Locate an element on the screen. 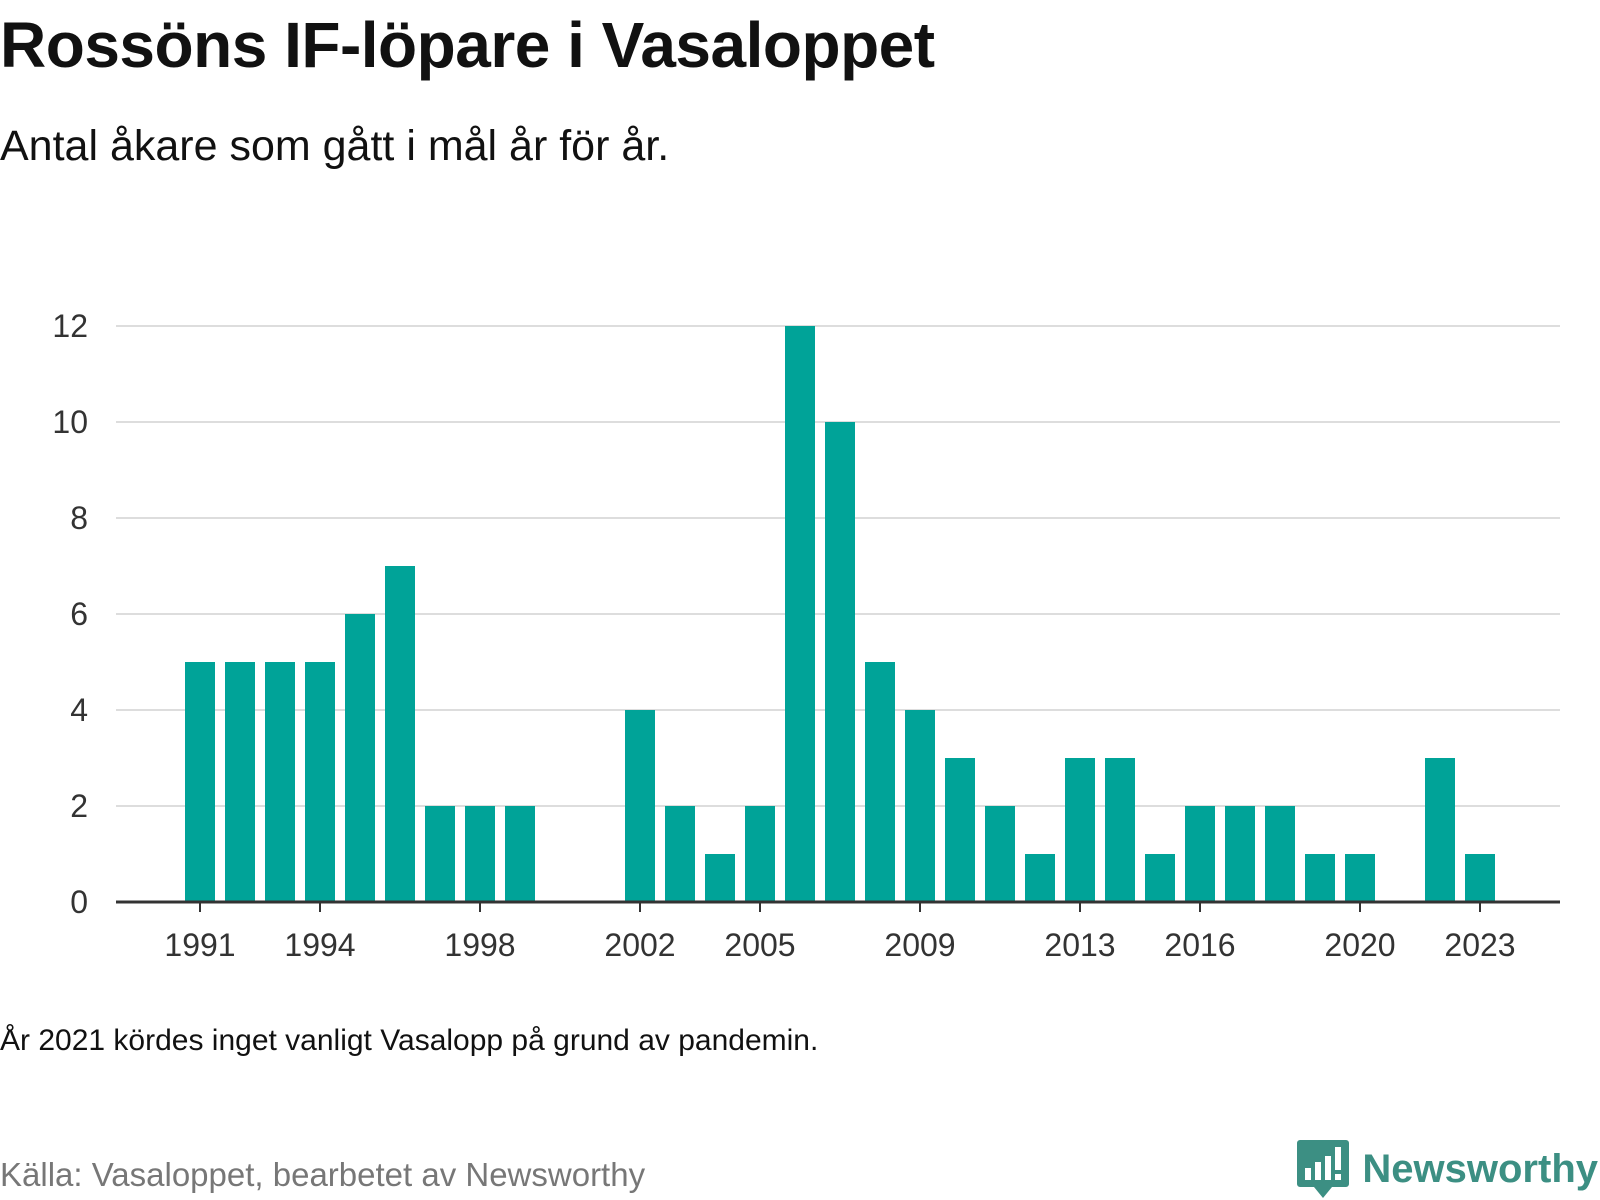  brand-logo: Newsworthy is located at coordinates (1447, 1169).